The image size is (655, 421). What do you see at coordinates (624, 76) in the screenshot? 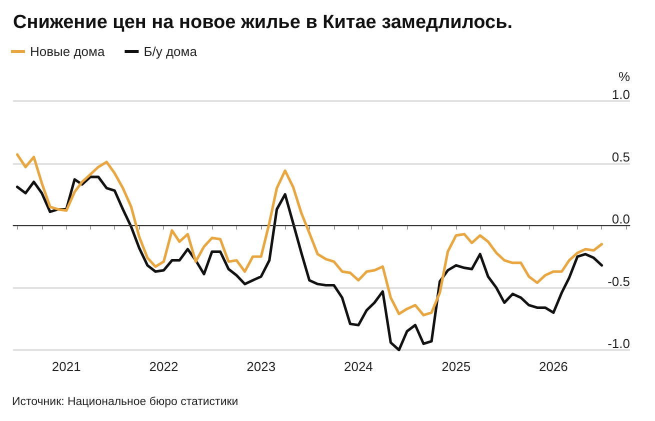
I see `y-axis-title: %` at bounding box center [624, 76].